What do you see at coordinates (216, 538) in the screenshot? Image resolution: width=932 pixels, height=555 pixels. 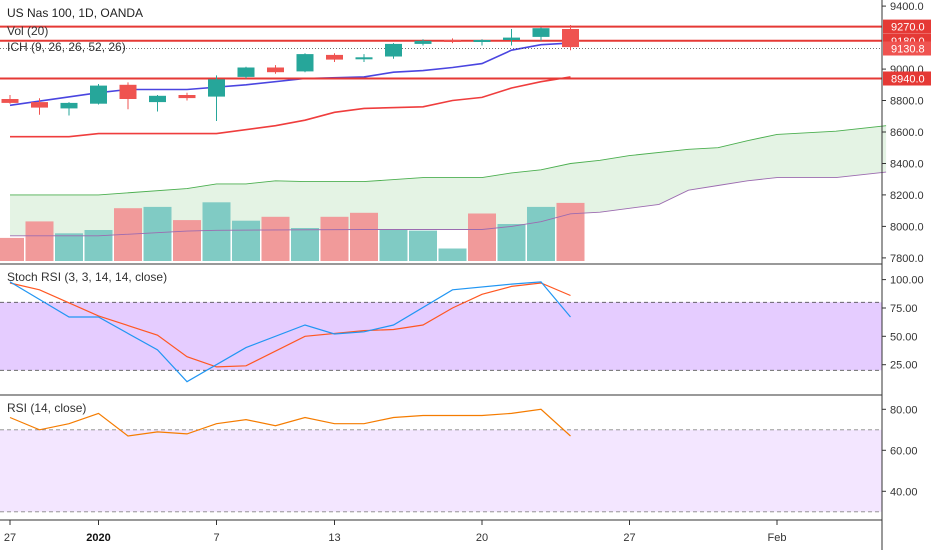 I see `time-tick-label: 7` at bounding box center [216, 538].